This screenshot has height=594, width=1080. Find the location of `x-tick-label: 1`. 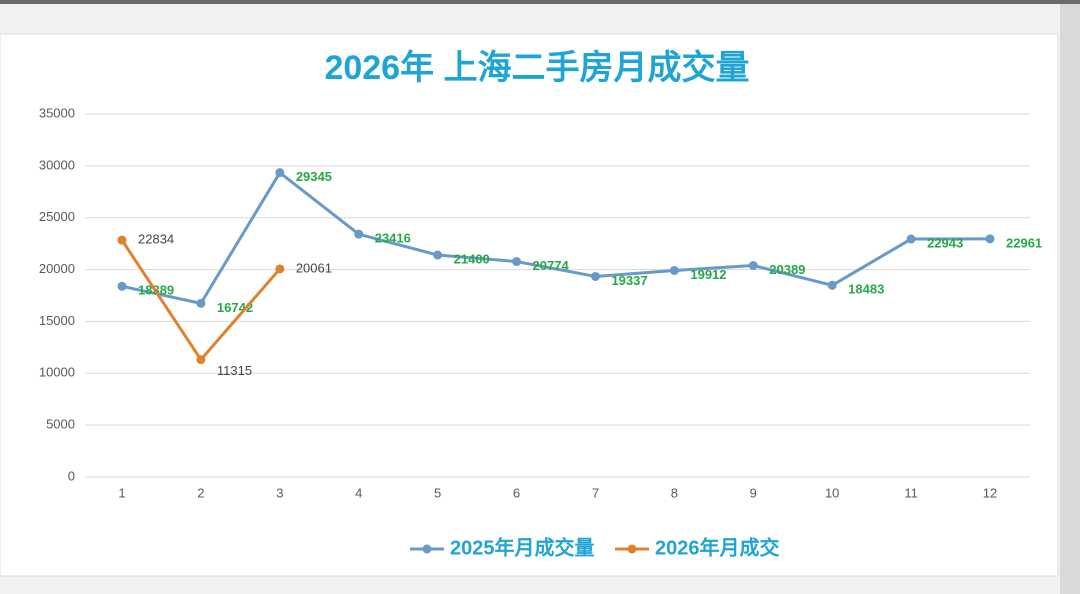

x-tick-label: 1 is located at coordinates (121, 492).